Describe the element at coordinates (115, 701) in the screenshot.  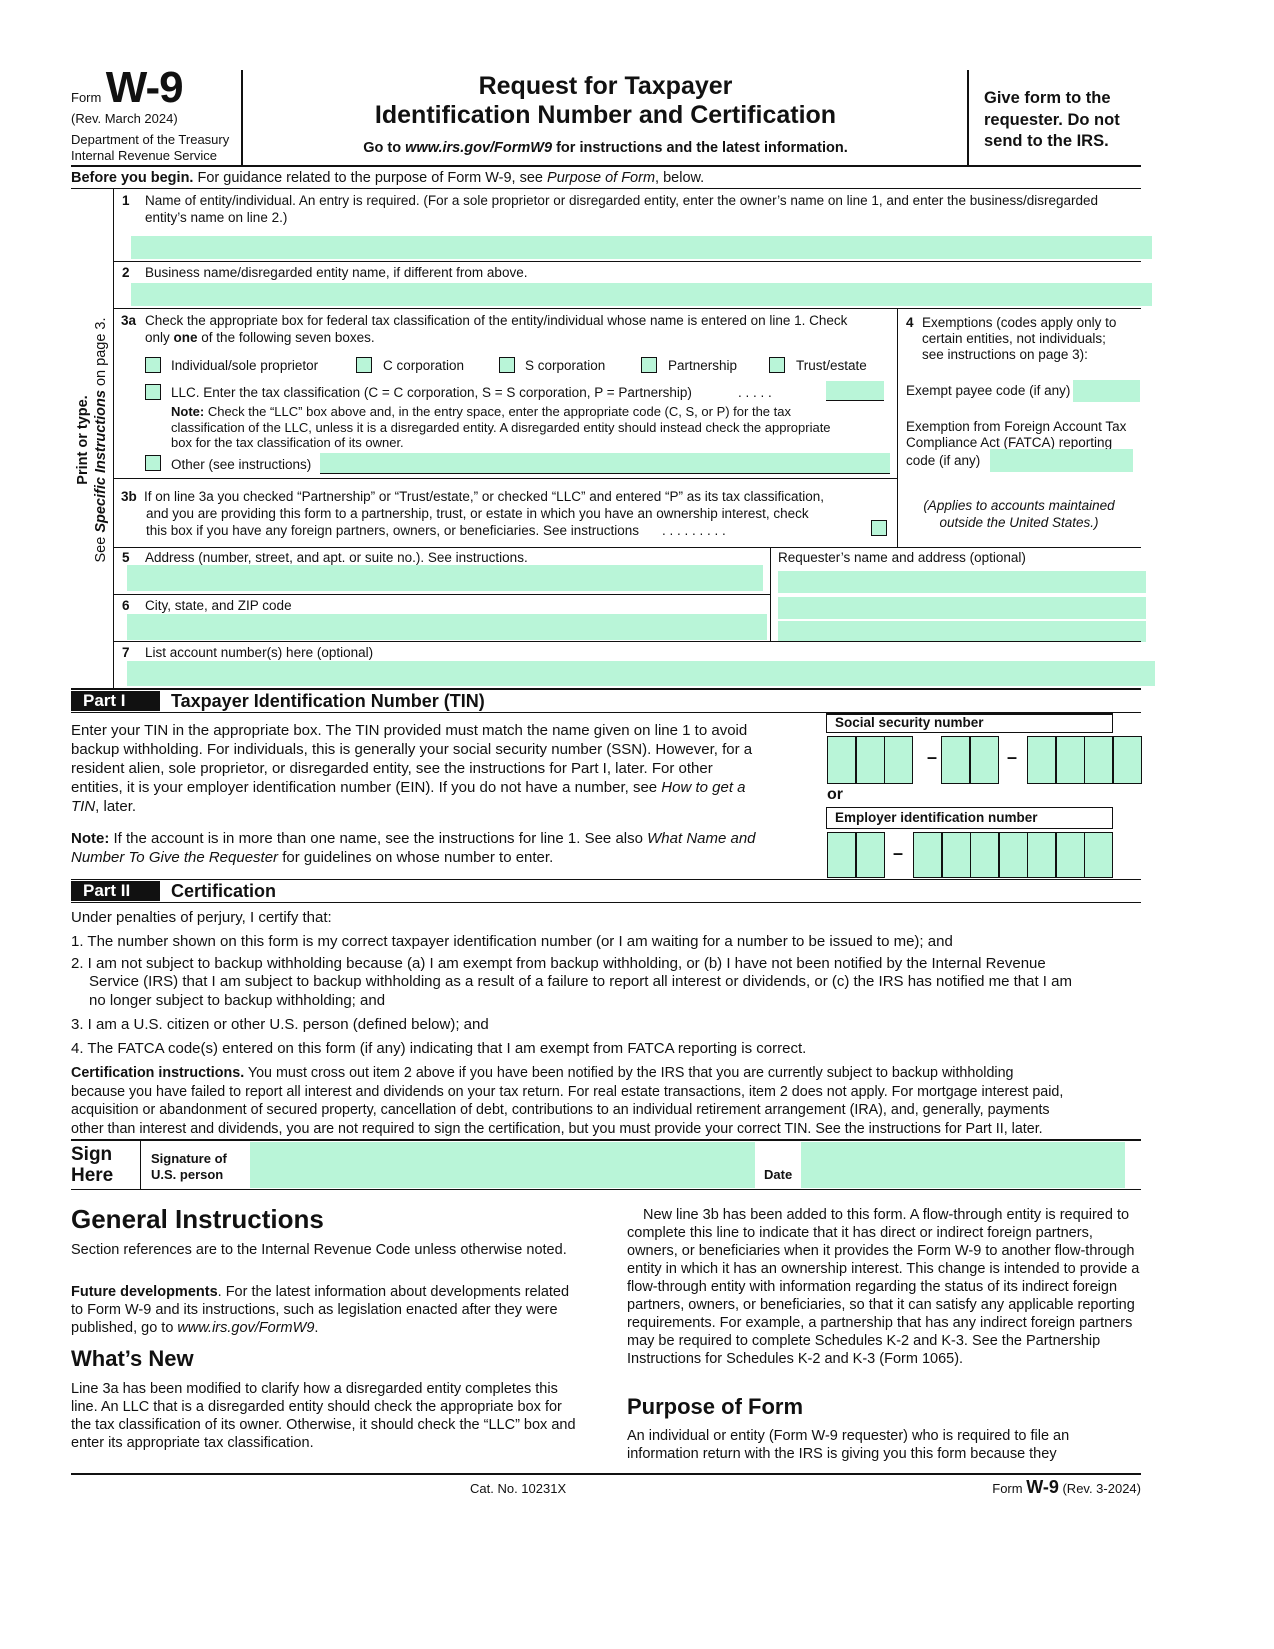
I see `part1-label: Part I` at that location.